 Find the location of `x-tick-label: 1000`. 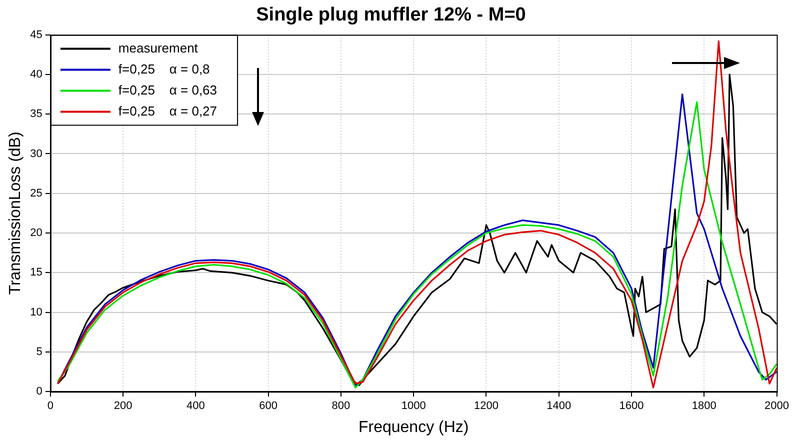

x-tick-label: 1000 is located at coordinates (413, 406).